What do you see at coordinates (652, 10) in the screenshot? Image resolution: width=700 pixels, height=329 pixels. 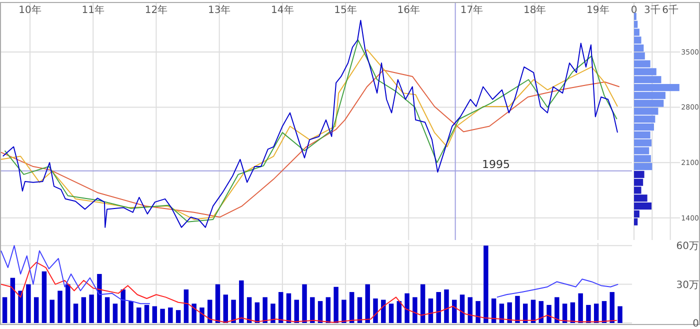 I see `x-tick-label: 3千` at bounding box center [652, 10].